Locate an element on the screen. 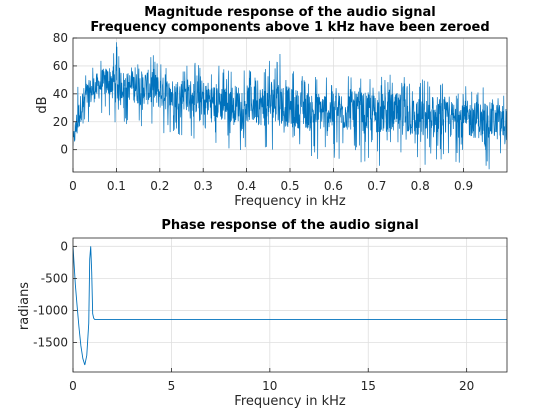 Image resolution: width=560 pixels, height=420 pixels. phase-y-tick-label: -500 is located at coordinates (54, 278).